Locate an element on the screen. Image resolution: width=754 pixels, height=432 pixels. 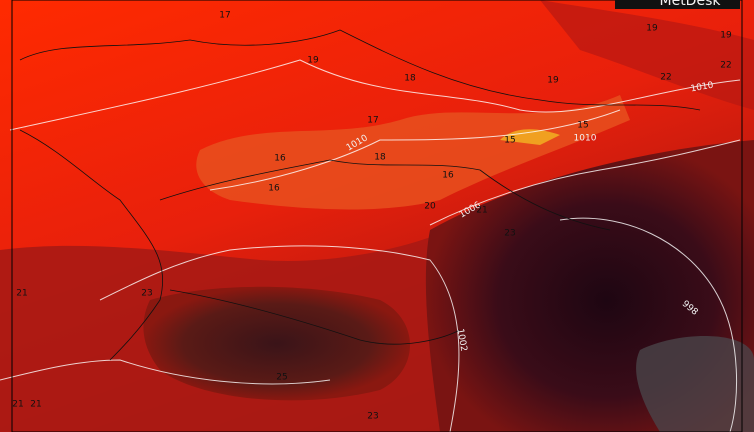
contour-label: 25 is located at coordinates (281, 378).